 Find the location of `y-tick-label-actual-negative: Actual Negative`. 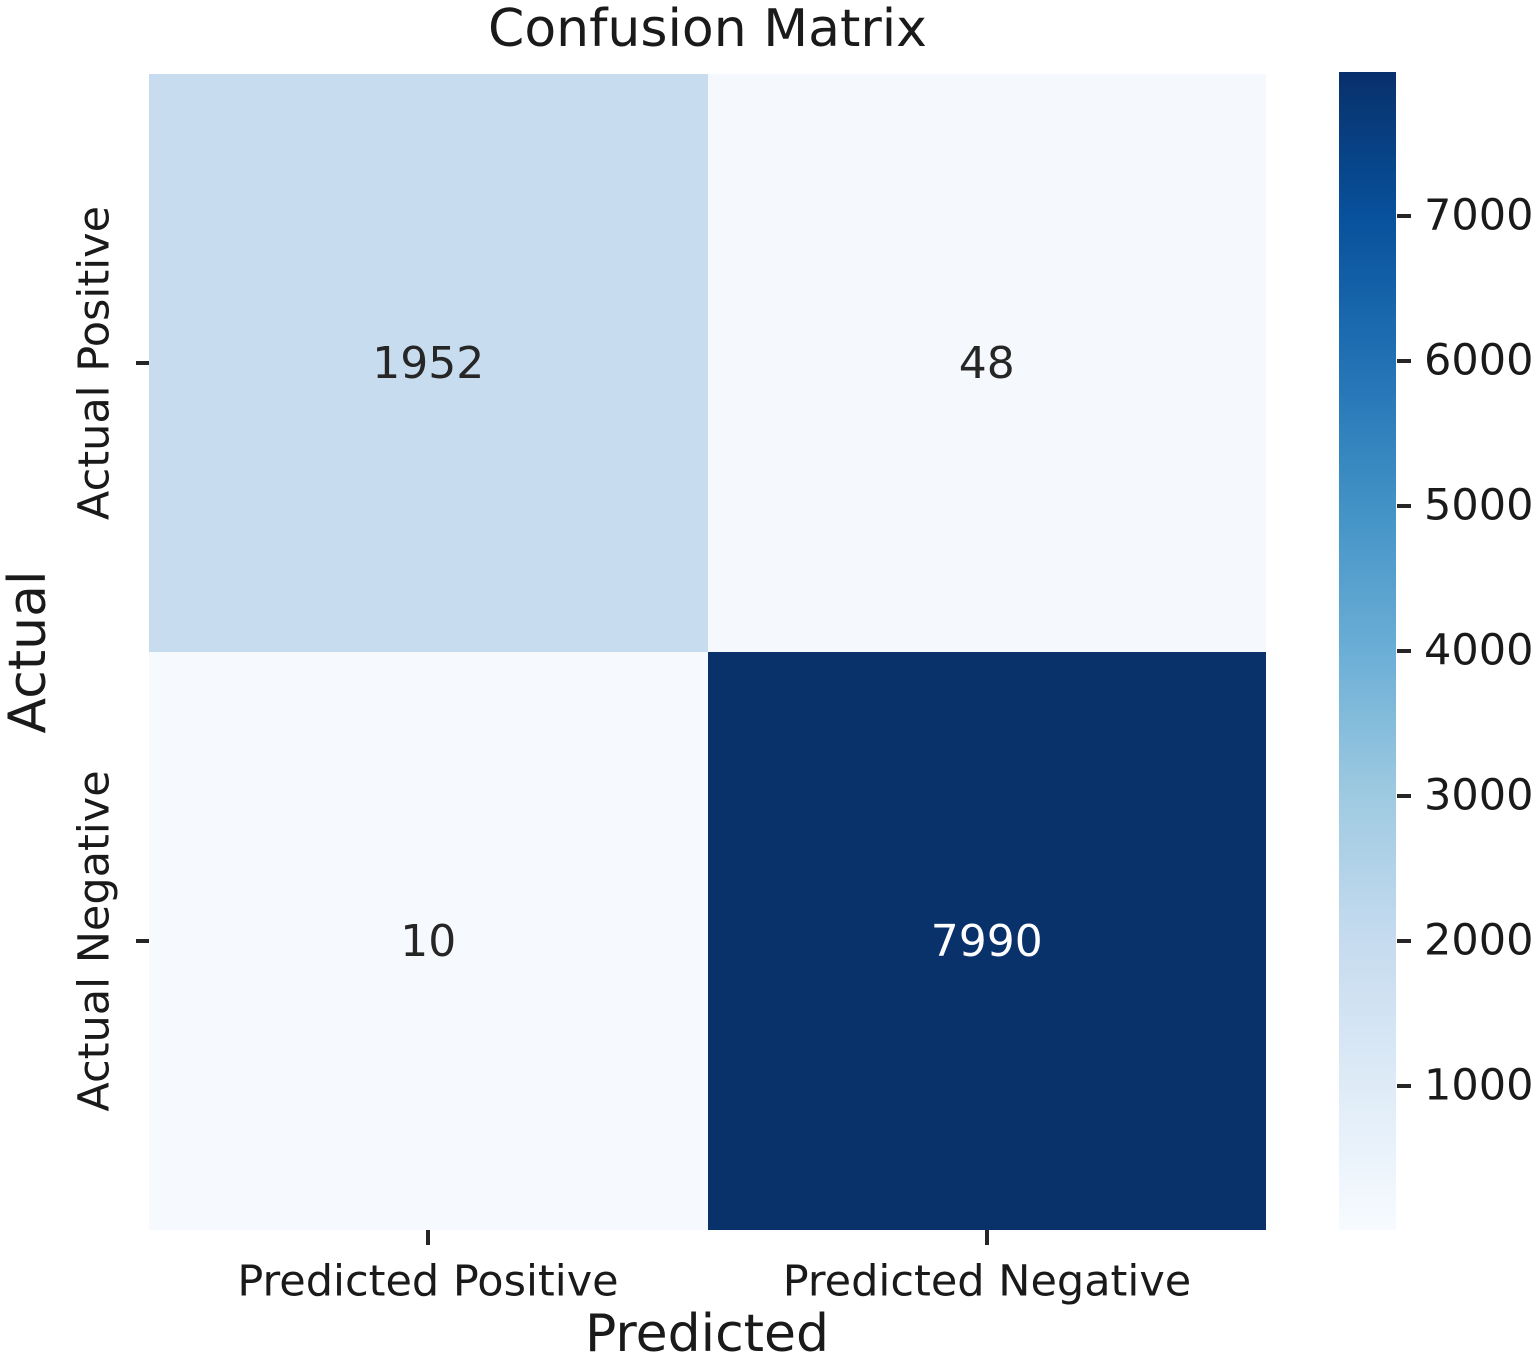

y-tick-label-actual-negative: Actual Negative is located at coordinates (94, 941).